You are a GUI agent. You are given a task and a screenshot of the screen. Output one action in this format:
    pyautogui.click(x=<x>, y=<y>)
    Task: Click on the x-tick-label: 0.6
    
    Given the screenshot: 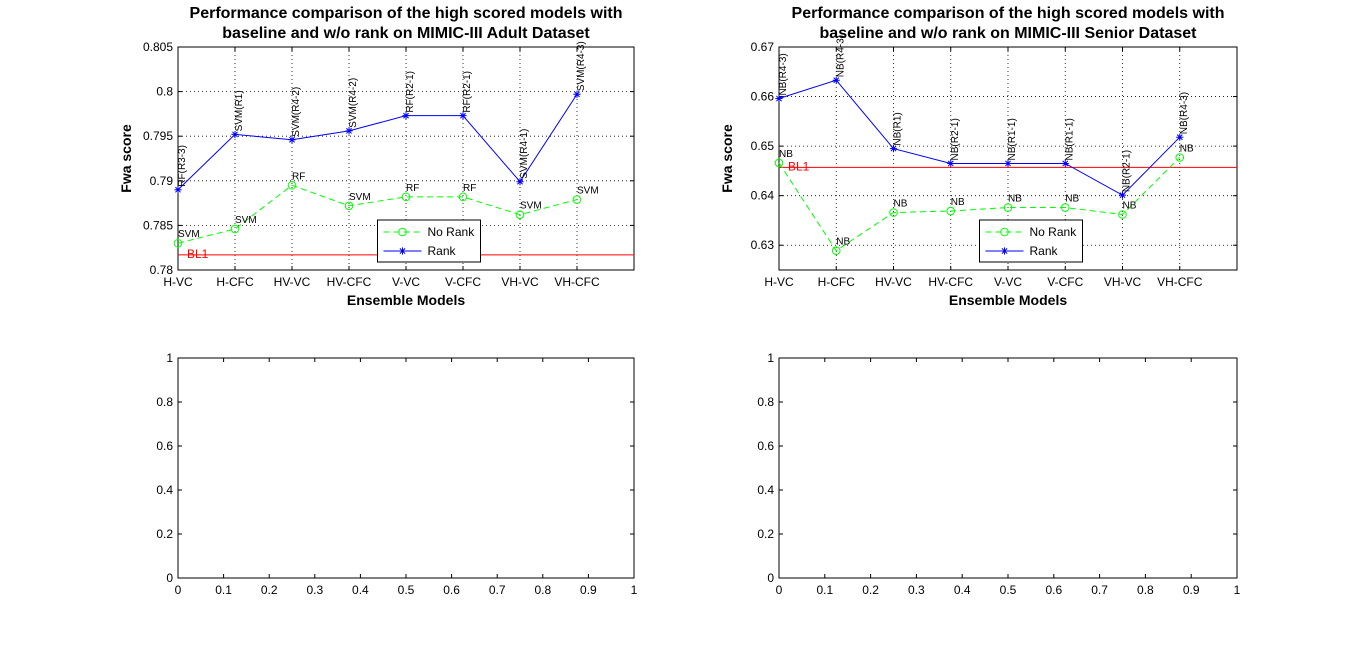 What is the action you would take?
    pyautogui.click(x=1053, y=590)
    